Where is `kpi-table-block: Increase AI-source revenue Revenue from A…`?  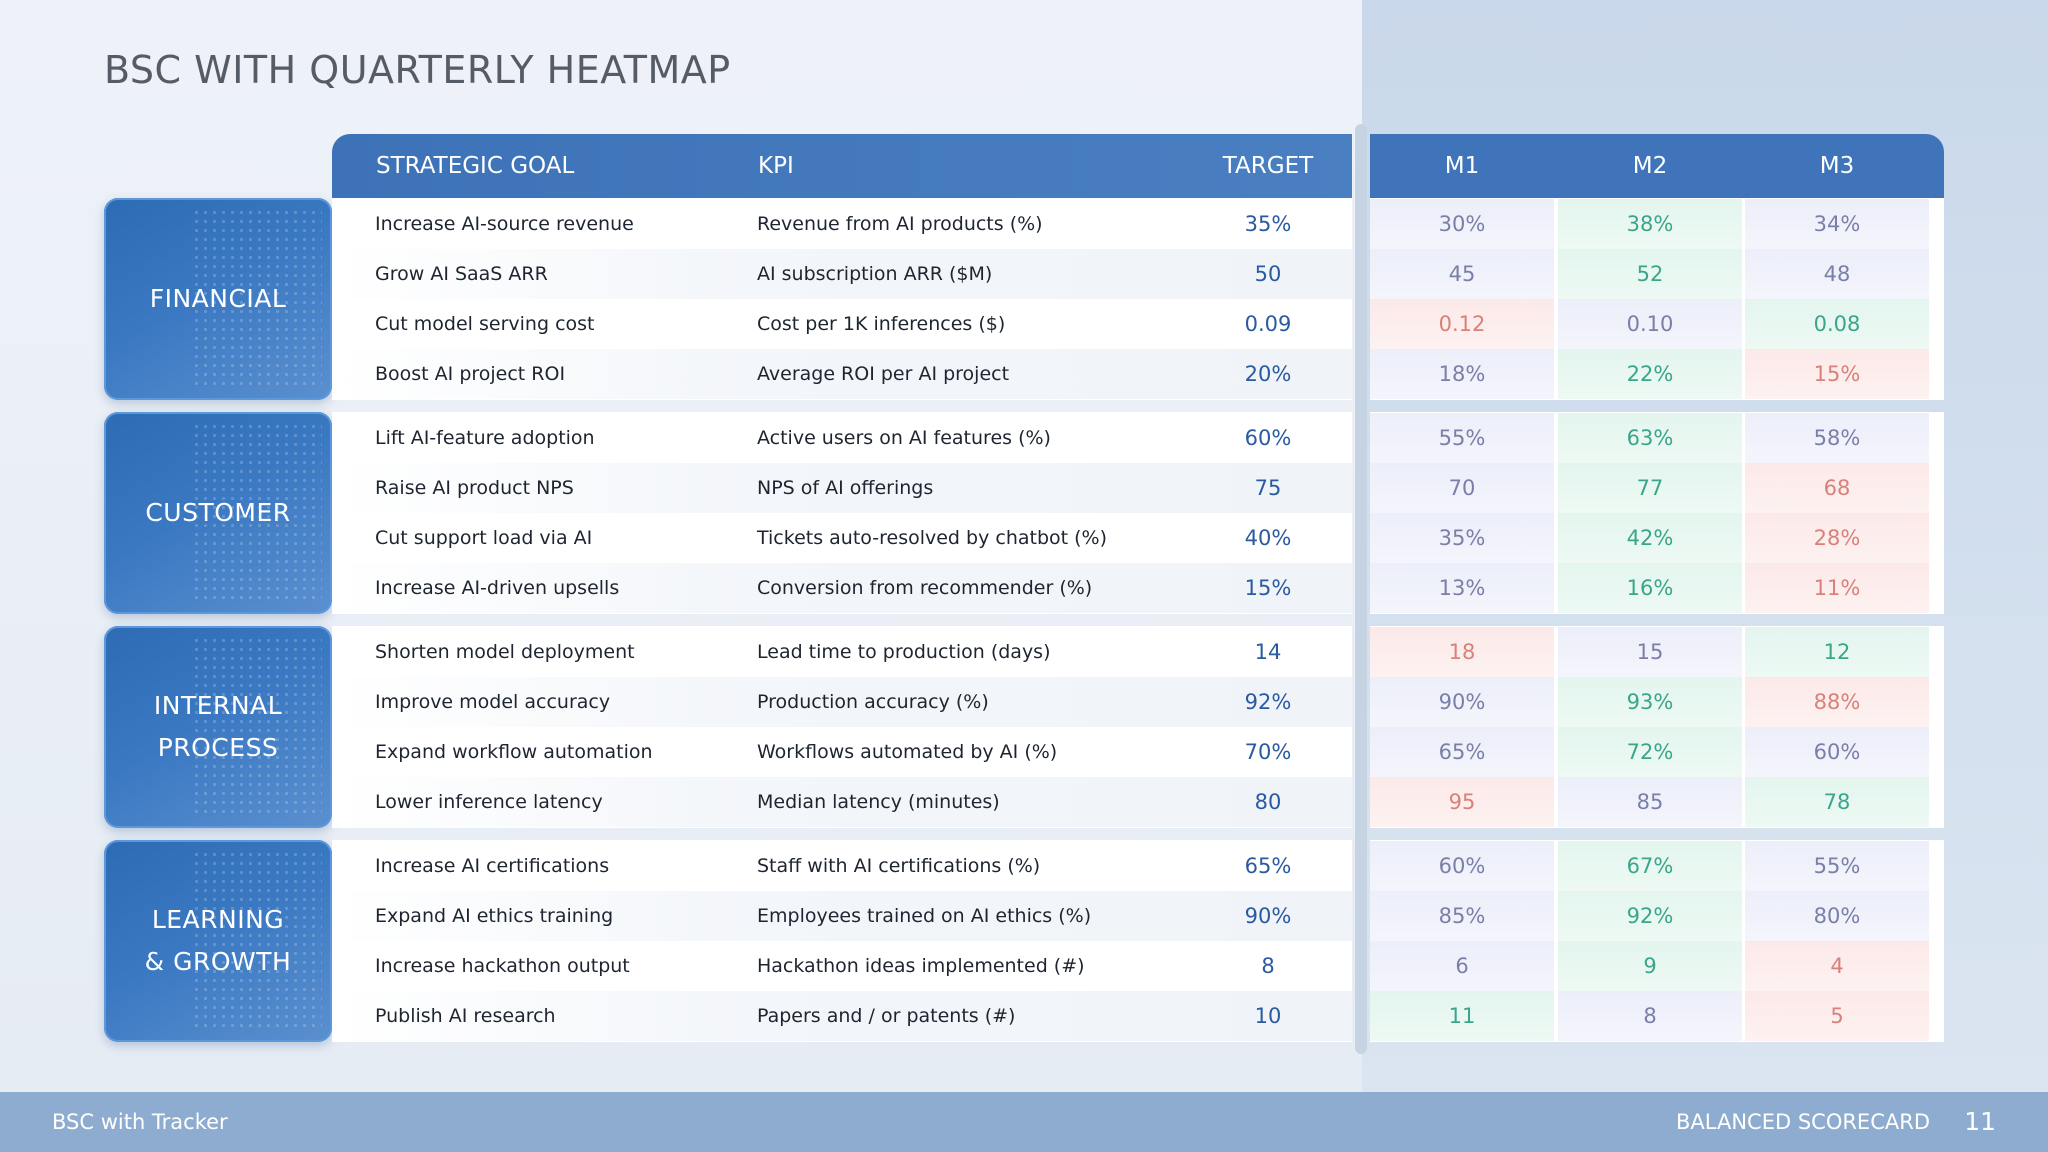
kpi-table-block: Increase AI-source revenue Revenue from A… is located at coordinates (842, 299).